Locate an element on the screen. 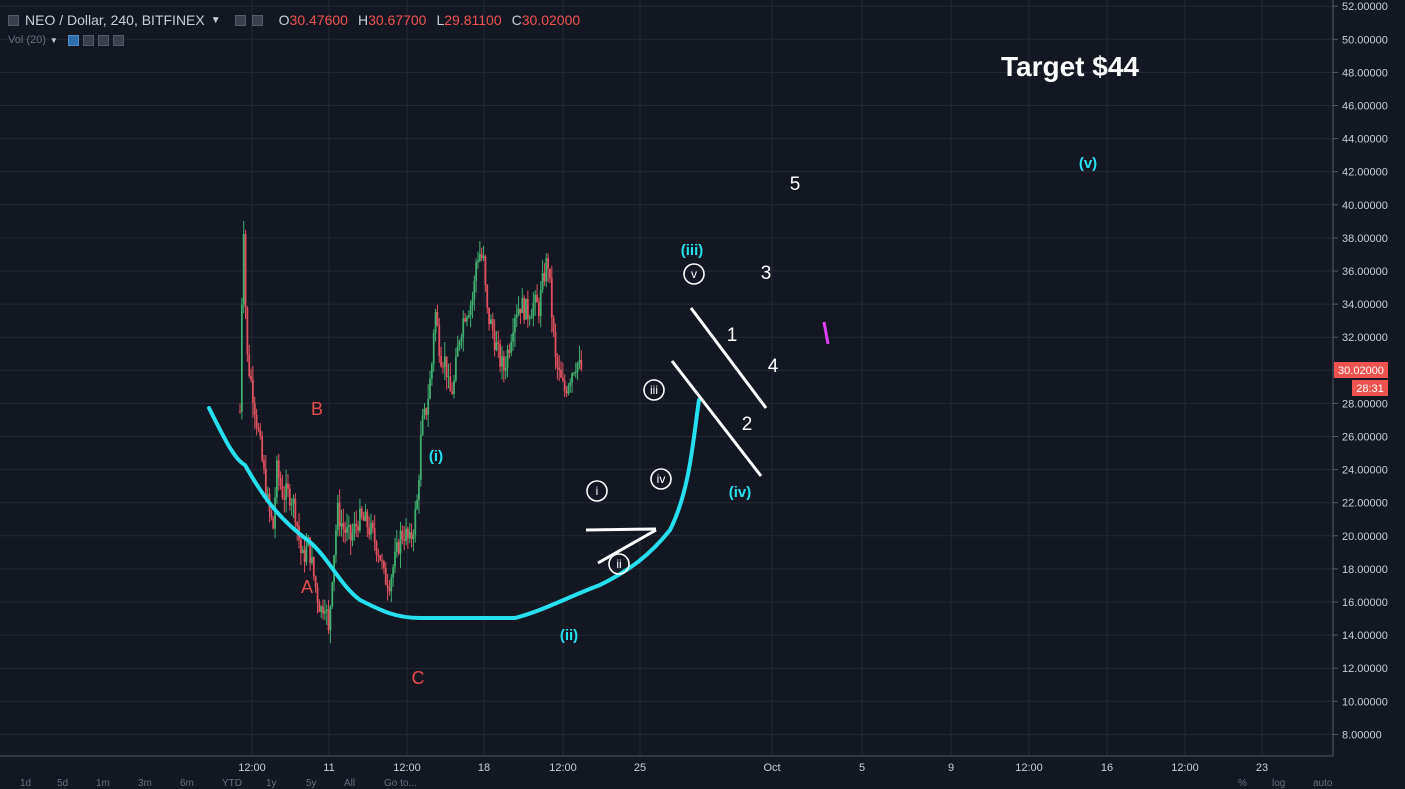 The height and width of the screenshot is (789, 1405). x-tick-label: 9 is located at coordinates (951, 768).